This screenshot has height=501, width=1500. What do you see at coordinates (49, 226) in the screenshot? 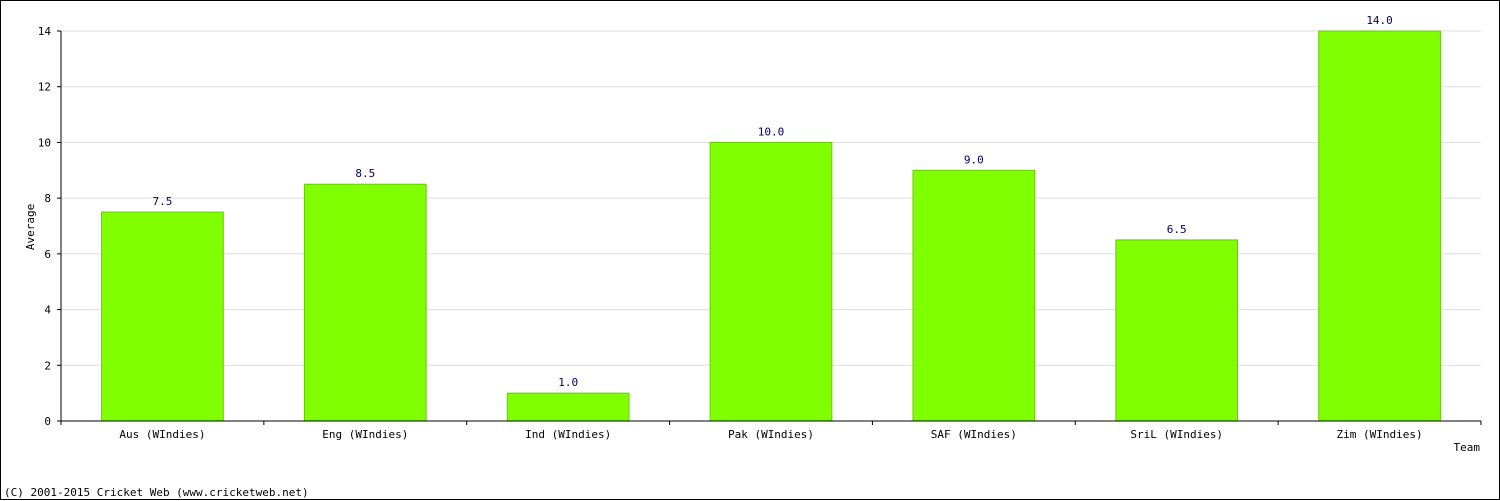
I see `y-ticks: 0 2 4 6 8 10 12 14` at bounding box center [49, 226].